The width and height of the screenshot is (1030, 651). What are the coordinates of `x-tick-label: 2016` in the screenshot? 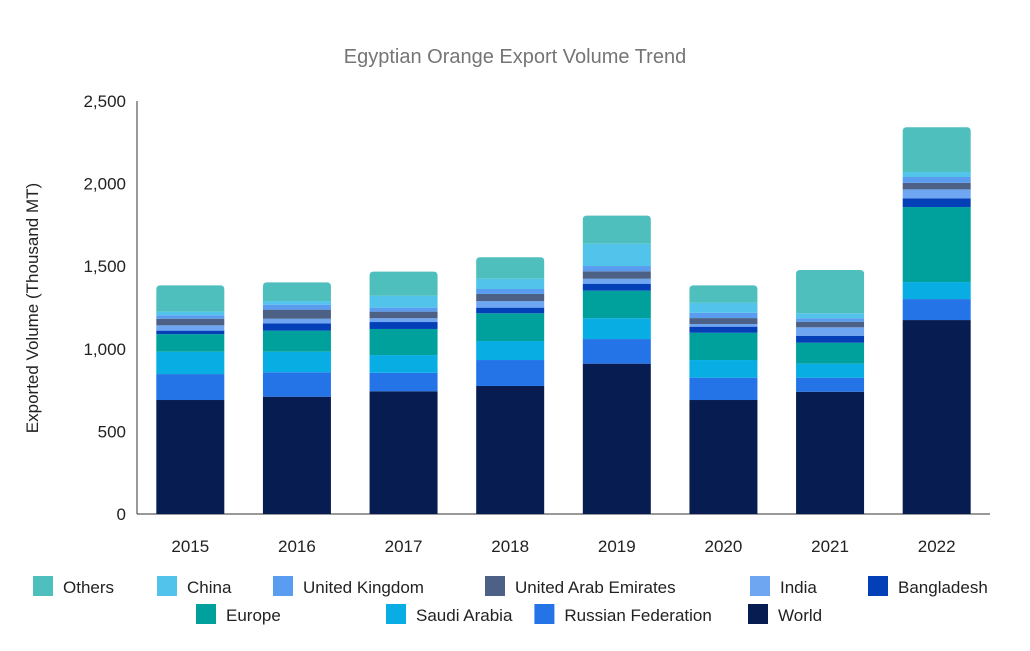 It's located at (297, 546).